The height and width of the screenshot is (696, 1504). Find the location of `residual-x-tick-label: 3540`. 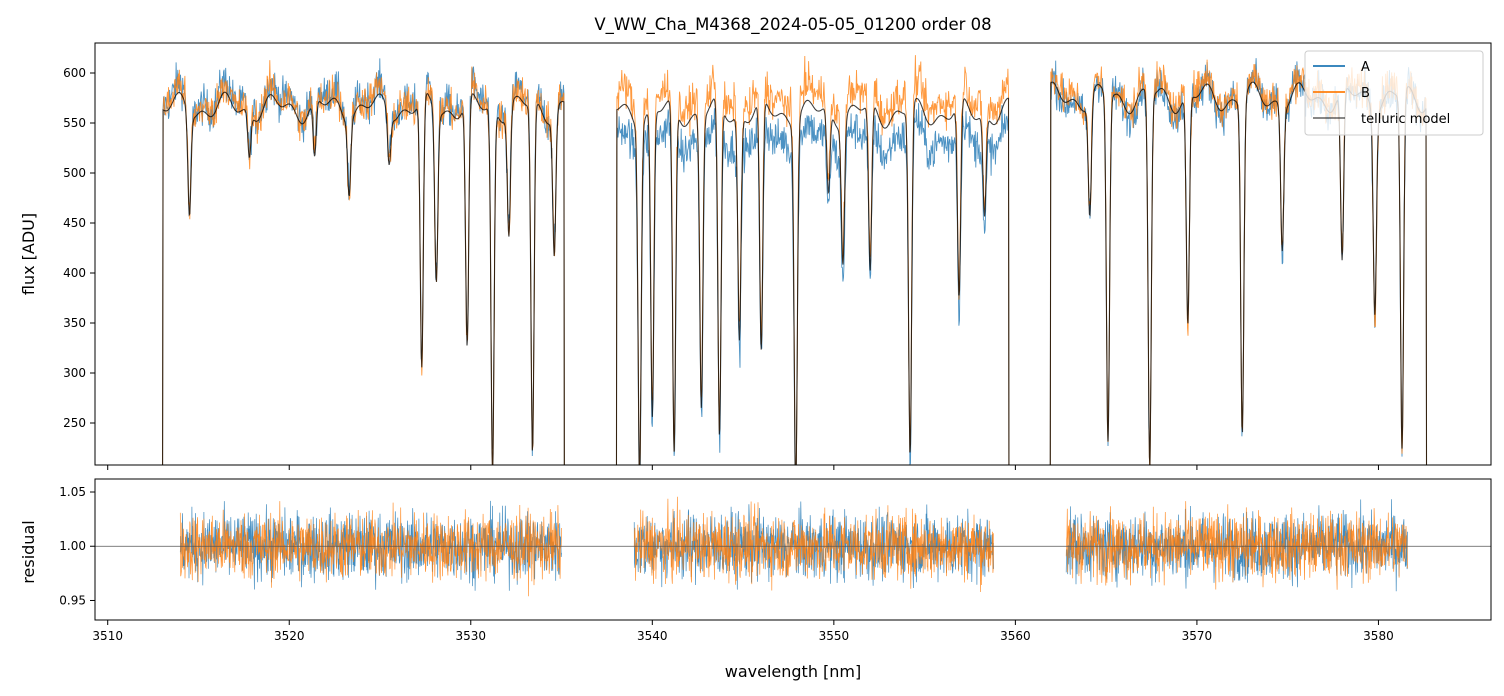

residual-x-tick-label: 3540 is located at coordinates (652, 636).